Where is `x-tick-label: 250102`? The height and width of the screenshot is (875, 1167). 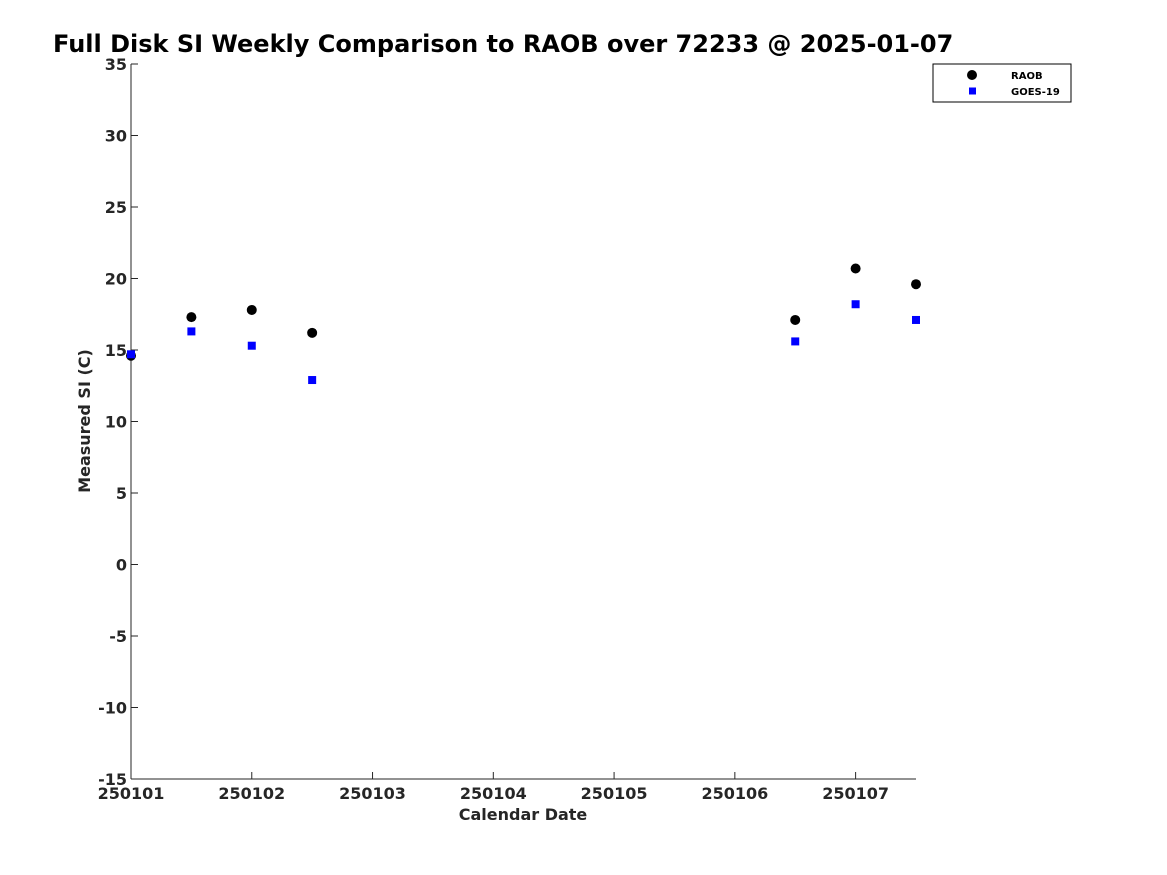
x-tick-label: 250102 is located at coordinates (251, 793).